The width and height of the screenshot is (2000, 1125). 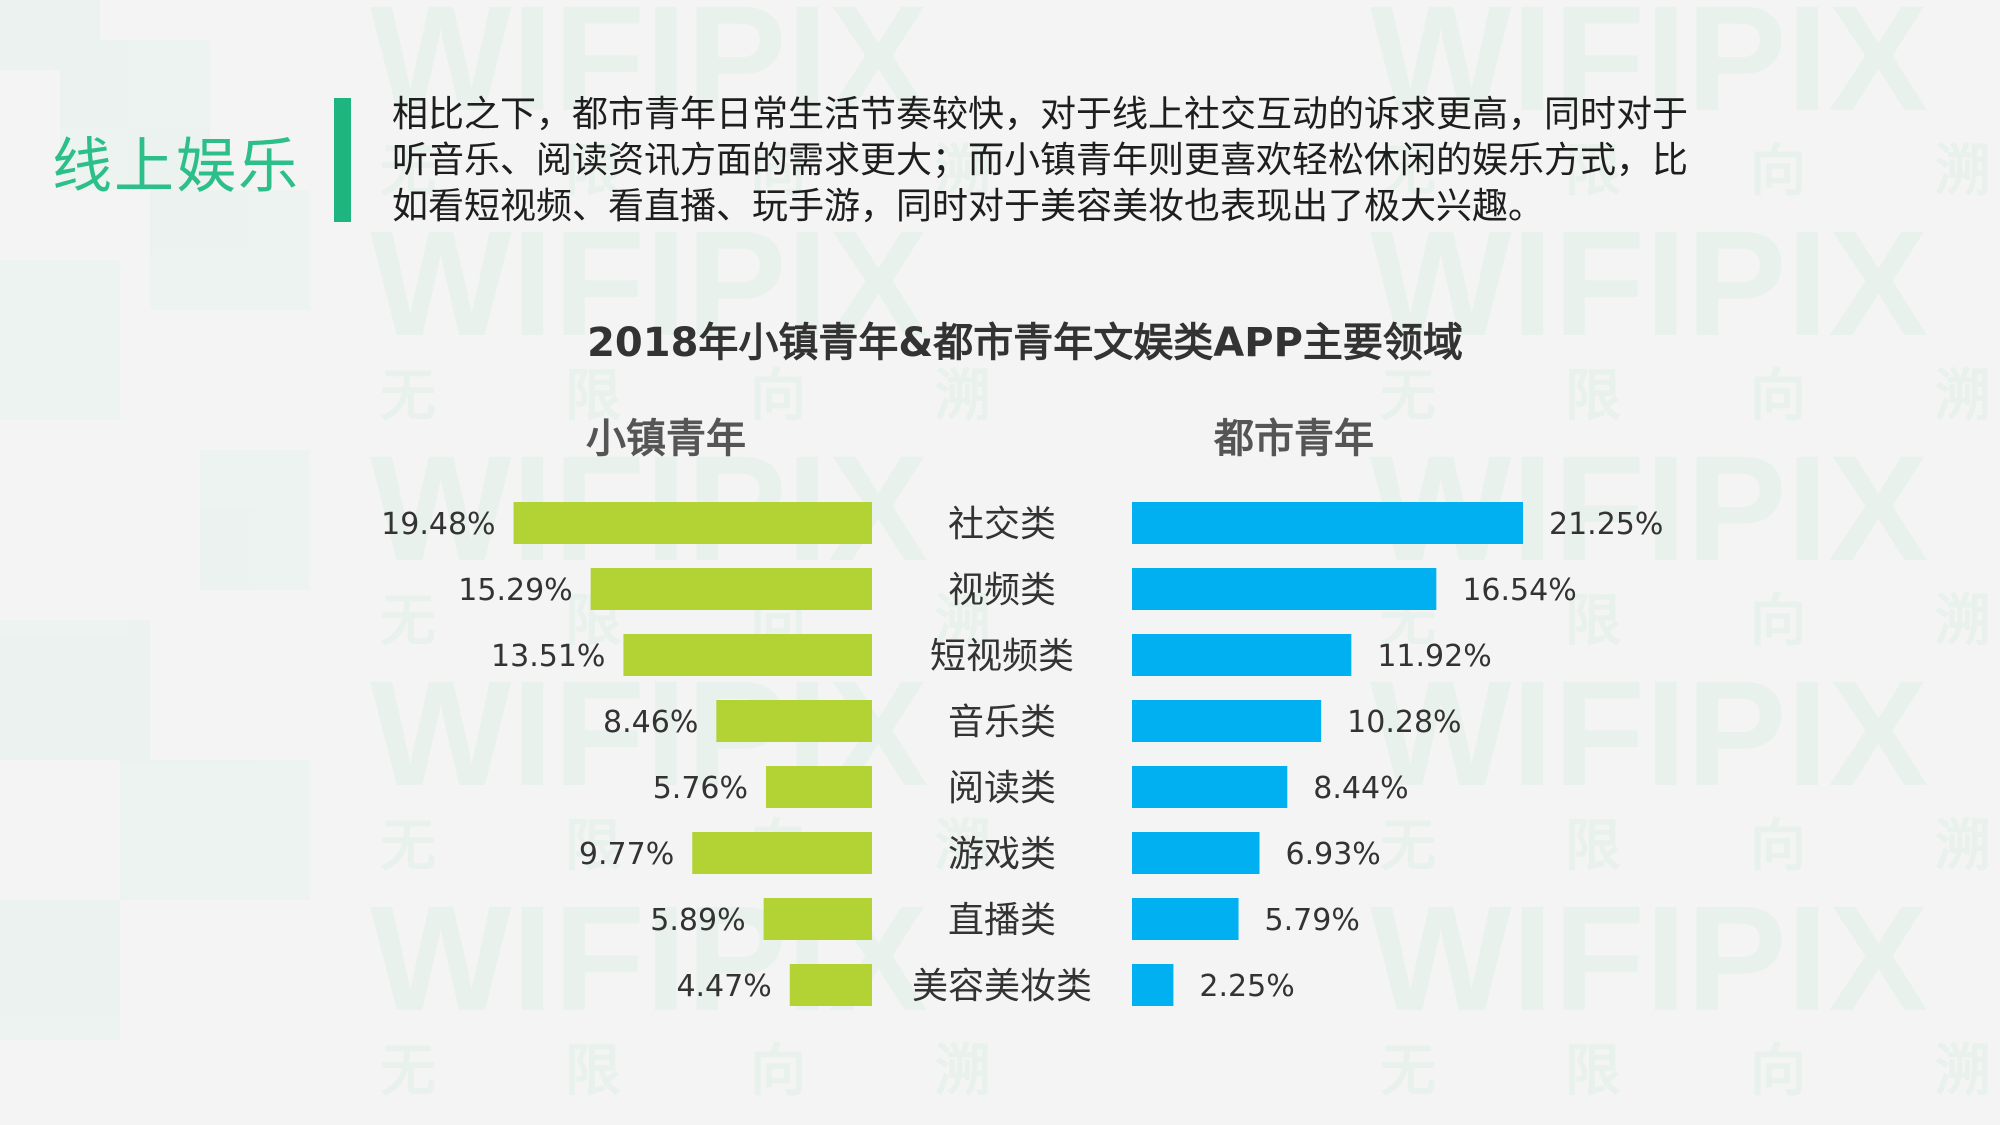 What do you see at coordinates (1025, 343) in the screenshot?
I see `chart-title: 2018年小镇青年&都市青年文娱类APP主要领域` at bounding box center [1025, 343].